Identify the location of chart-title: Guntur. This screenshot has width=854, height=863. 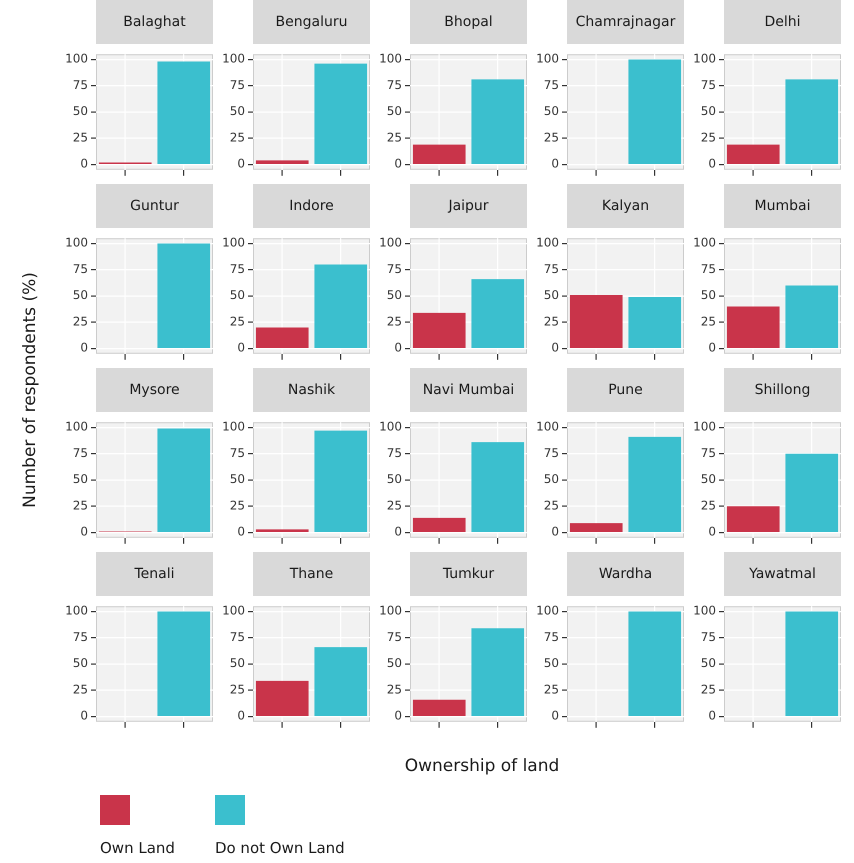
(154, 206).